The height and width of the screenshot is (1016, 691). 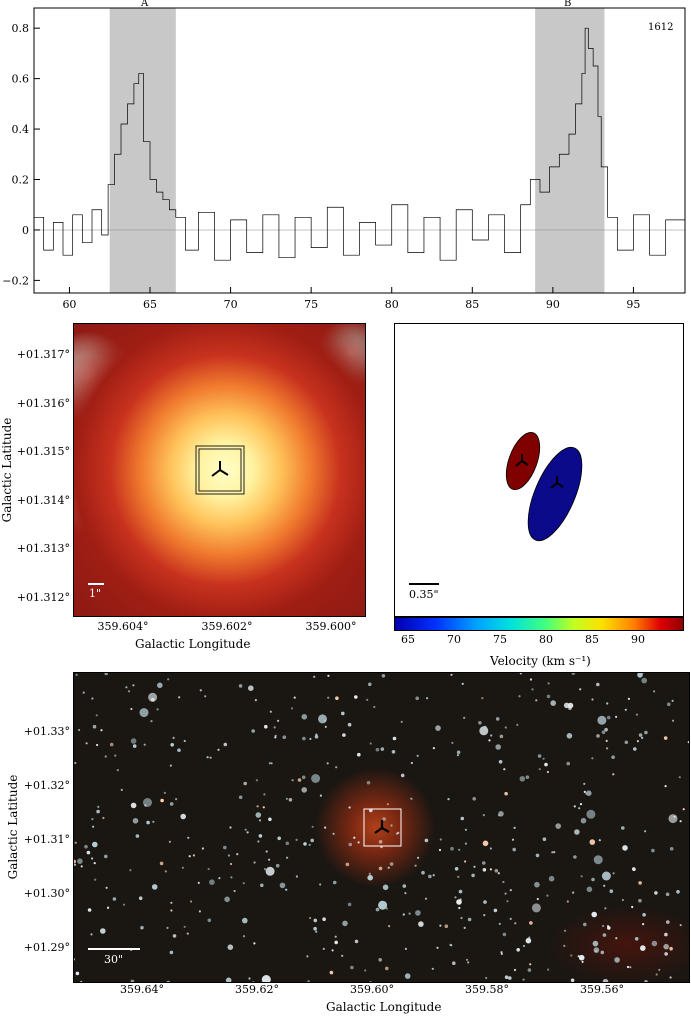 What do you see at coordinates (46, 785) in the screenshot?
I see `y-tick-label: +01.32°` at bounding box center [46, 785].